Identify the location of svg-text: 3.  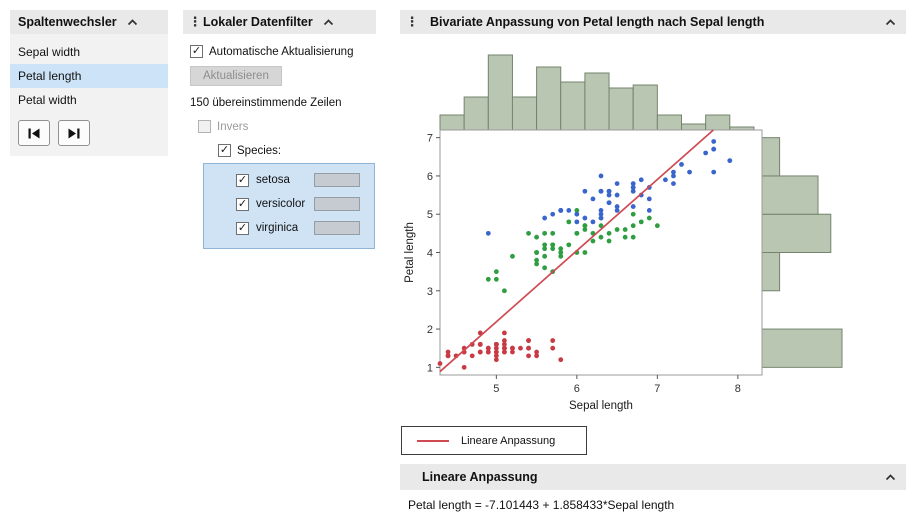
(430, 292).